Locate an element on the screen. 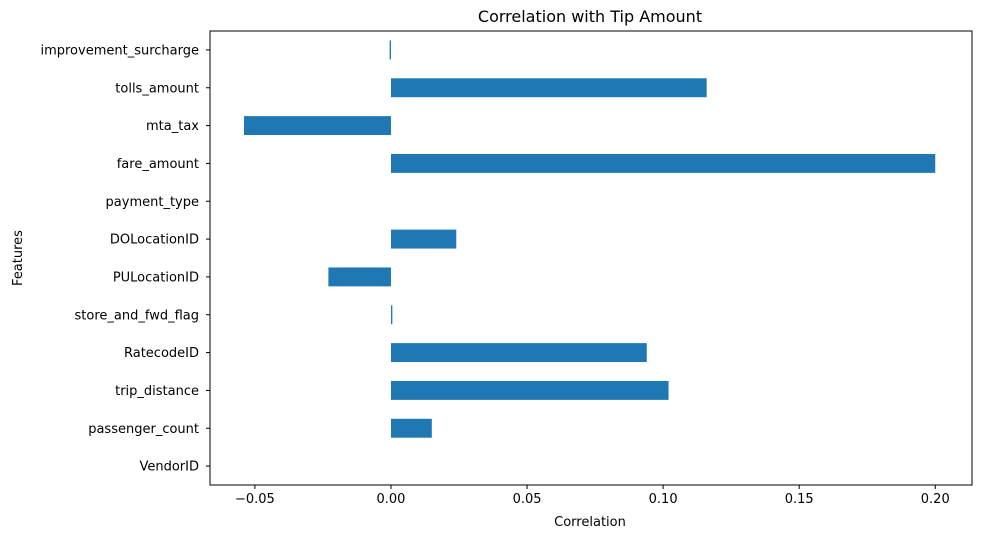 This screenshot has width=984, height=541. x-tick-label: 0.05 is located at coordinates (527, 499).